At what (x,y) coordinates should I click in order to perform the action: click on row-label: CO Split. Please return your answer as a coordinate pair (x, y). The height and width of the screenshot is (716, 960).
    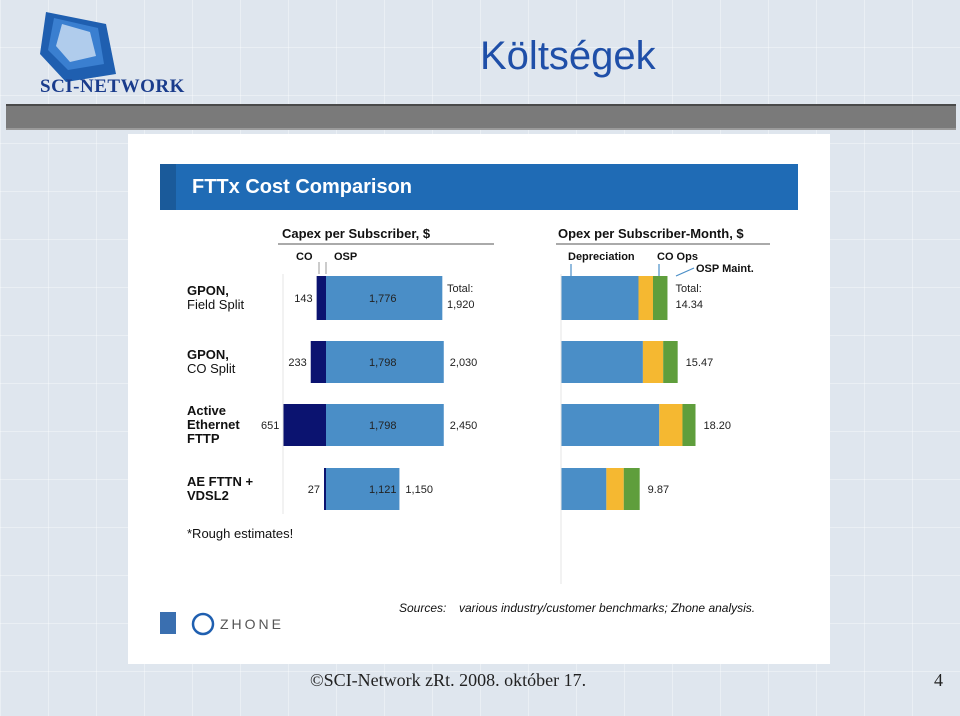
    Looking at the image, I should click on (211, 368).